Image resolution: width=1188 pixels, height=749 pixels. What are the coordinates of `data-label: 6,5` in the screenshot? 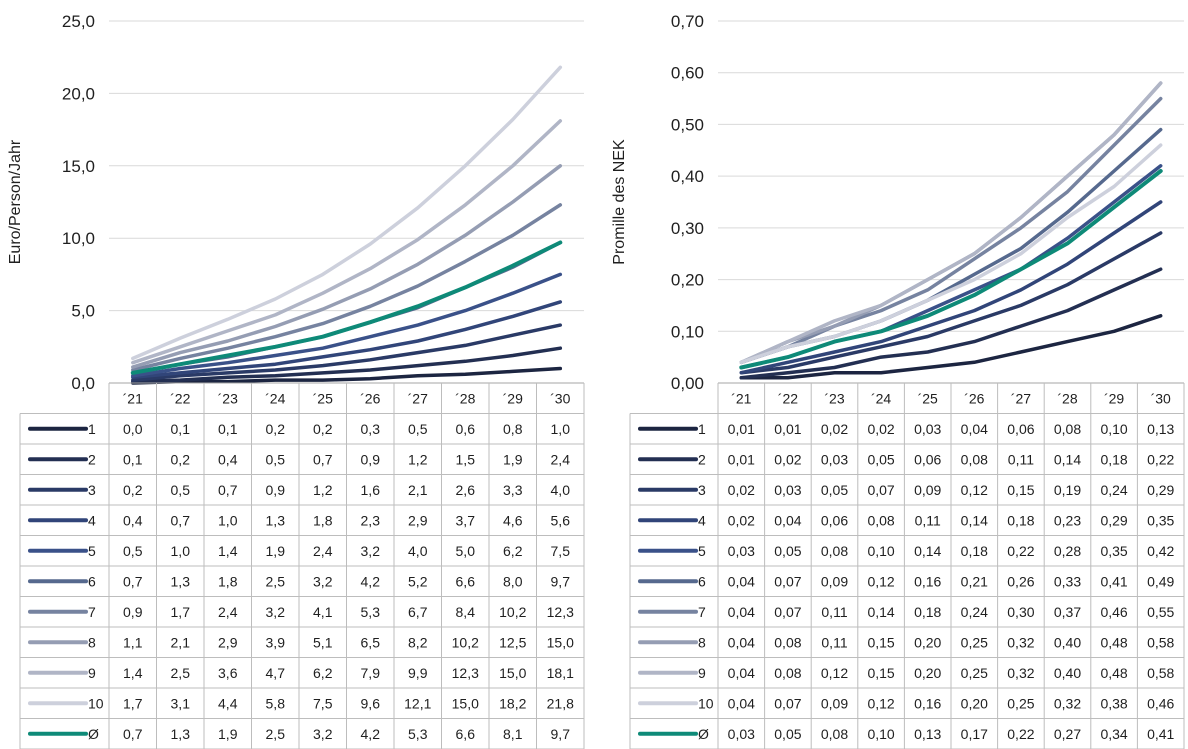 It's located at (371, 642).